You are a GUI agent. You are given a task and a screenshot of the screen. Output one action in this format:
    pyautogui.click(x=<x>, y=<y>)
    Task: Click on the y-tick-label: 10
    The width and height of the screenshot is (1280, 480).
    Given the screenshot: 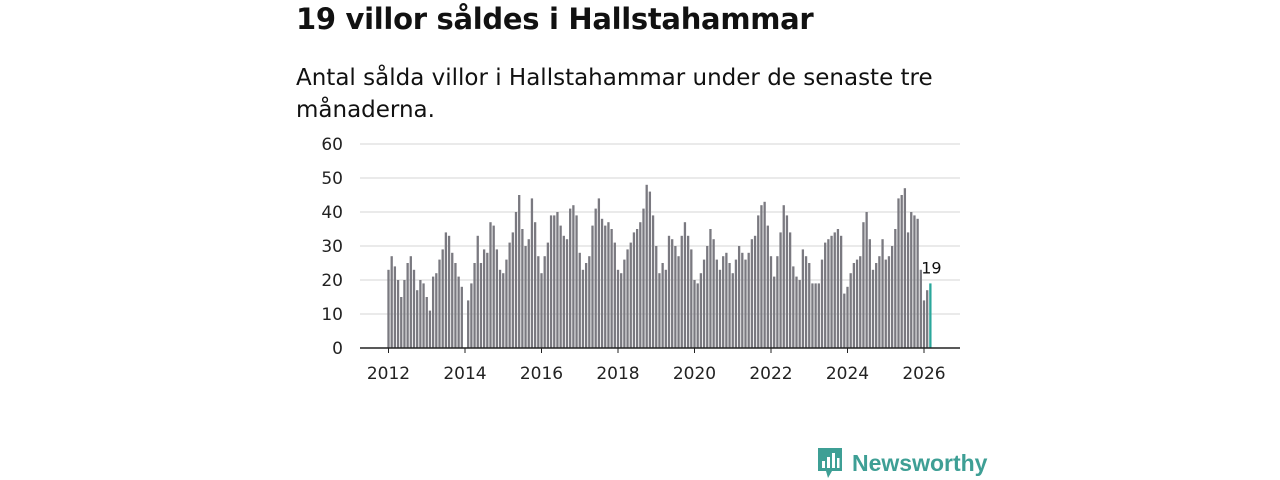 What is the action you would take?
    pyautogui.click(x=332, y=315)
    